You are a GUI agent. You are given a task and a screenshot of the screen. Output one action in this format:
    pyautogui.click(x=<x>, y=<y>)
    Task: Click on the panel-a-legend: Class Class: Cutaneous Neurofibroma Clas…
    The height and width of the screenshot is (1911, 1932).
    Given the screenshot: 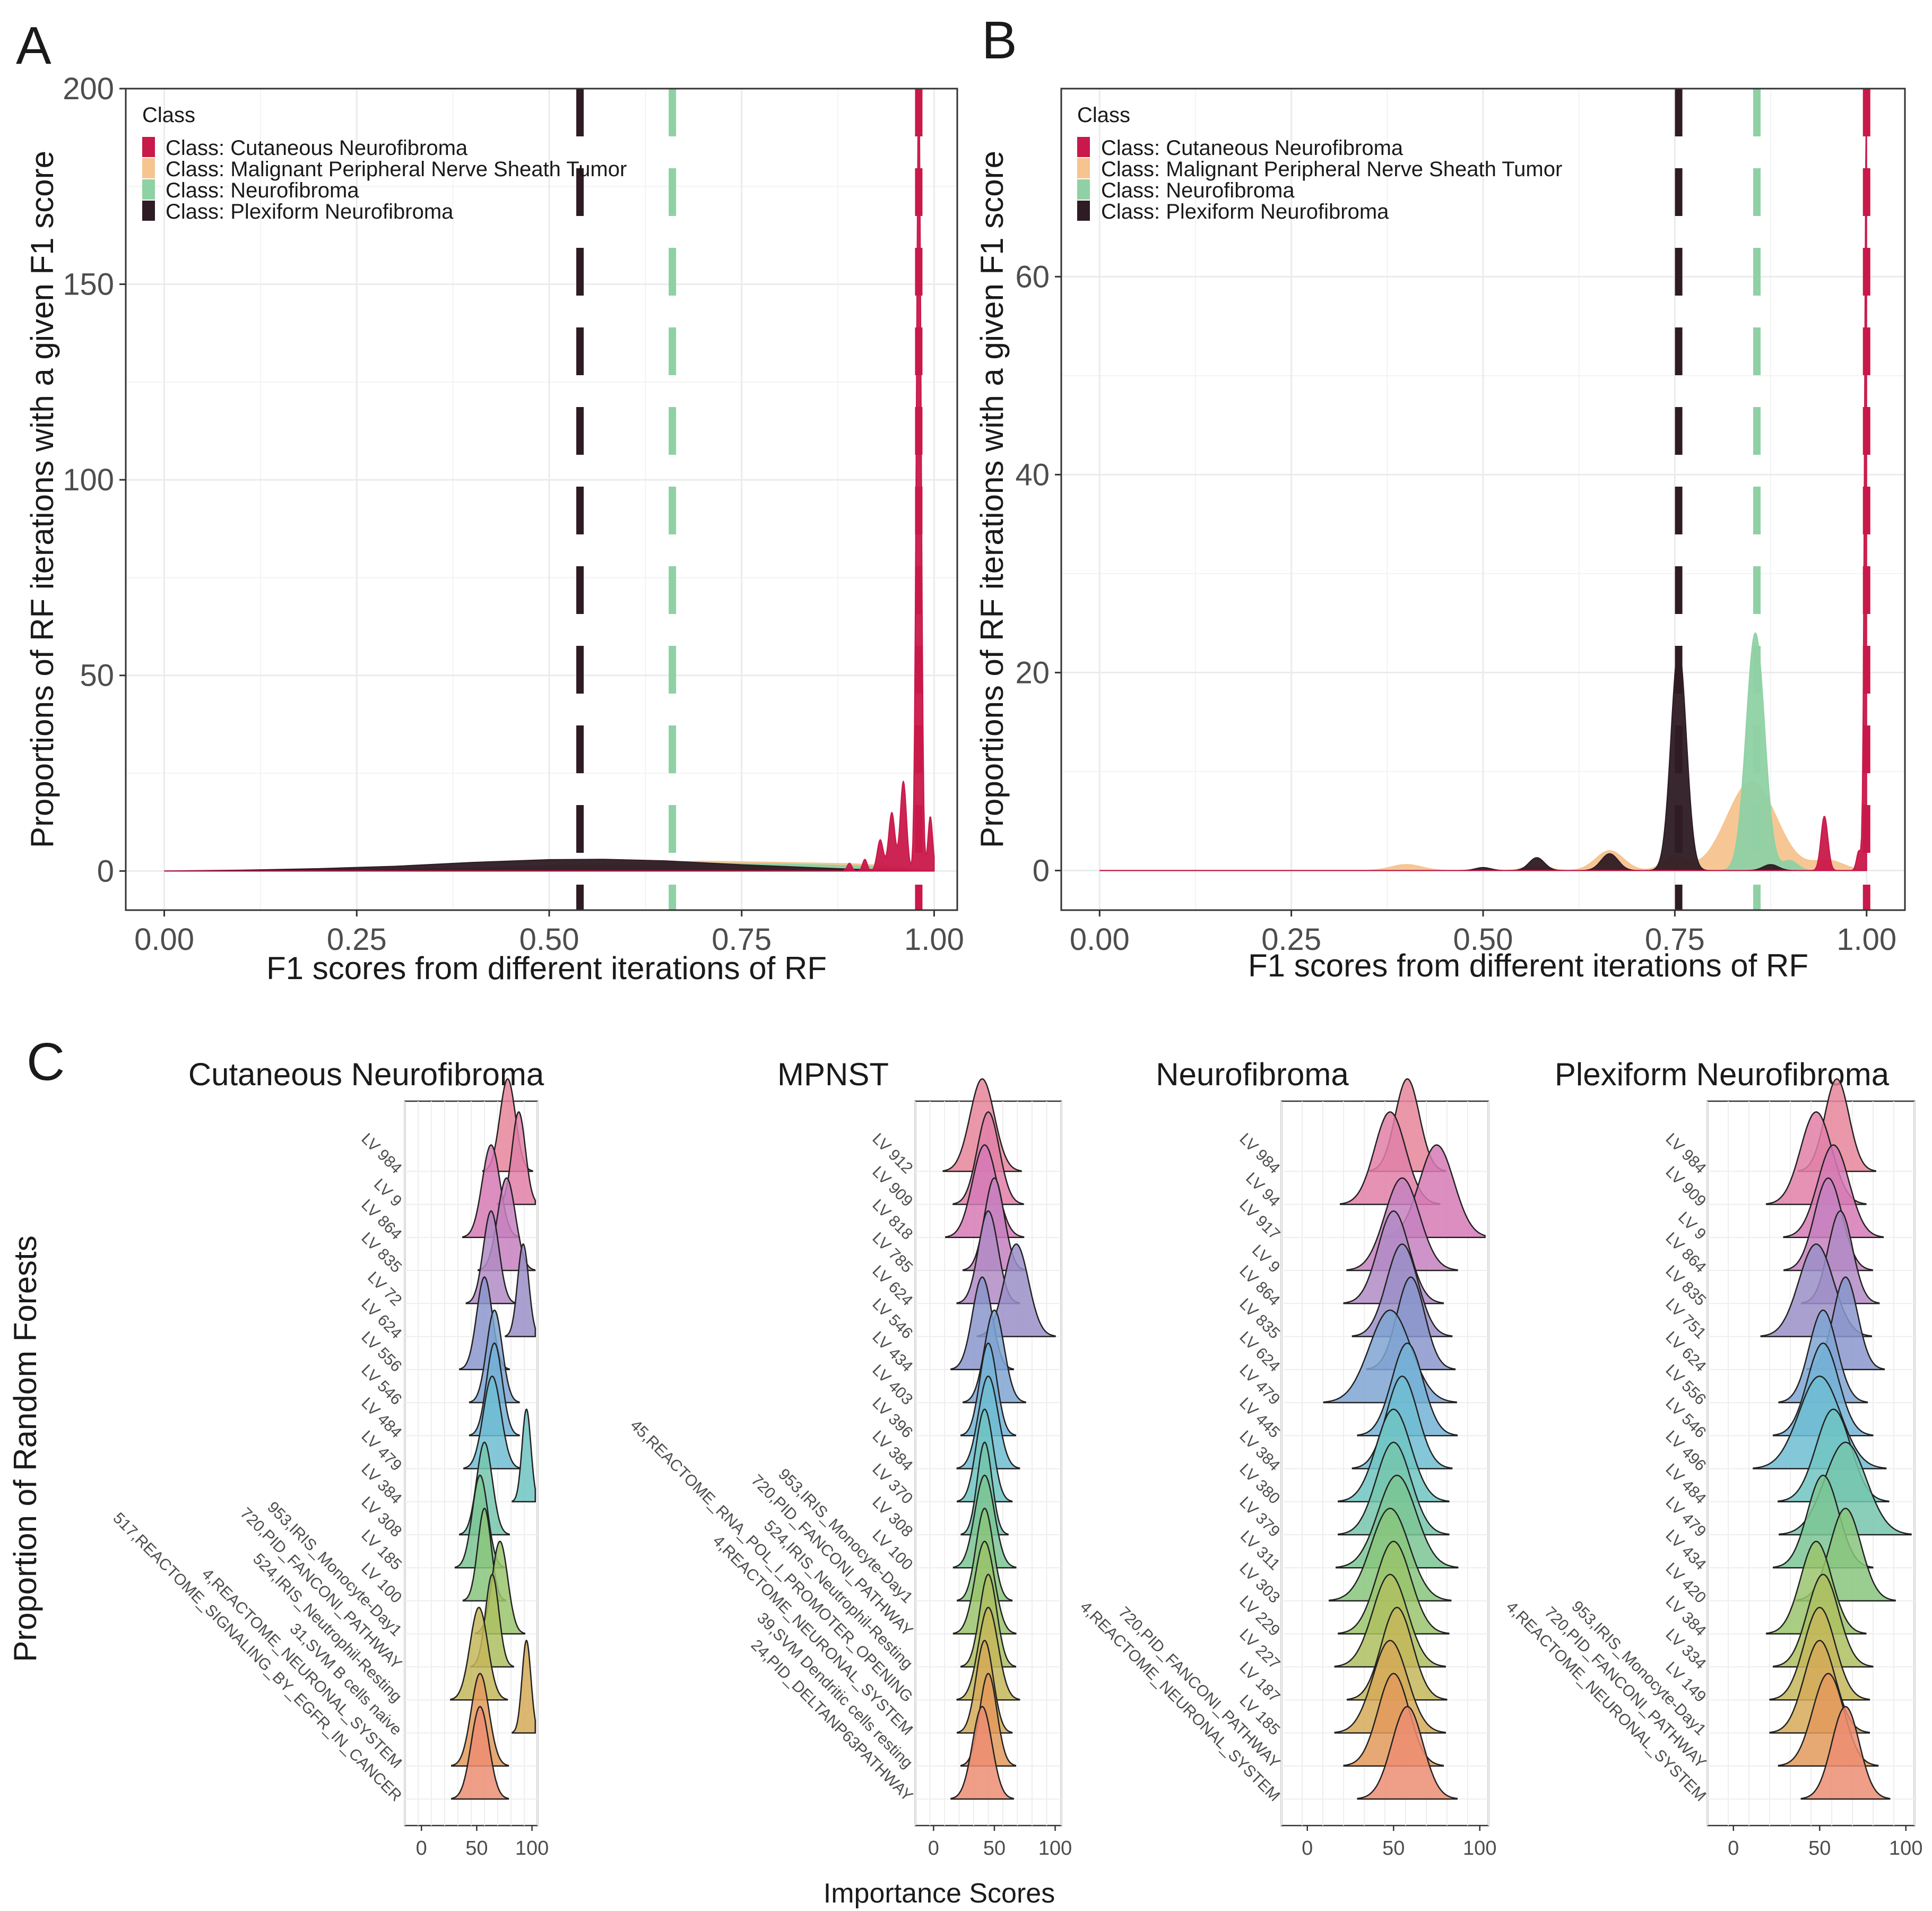 What is the action you would take?
    pyautogui.click(x=384, y=163)
    